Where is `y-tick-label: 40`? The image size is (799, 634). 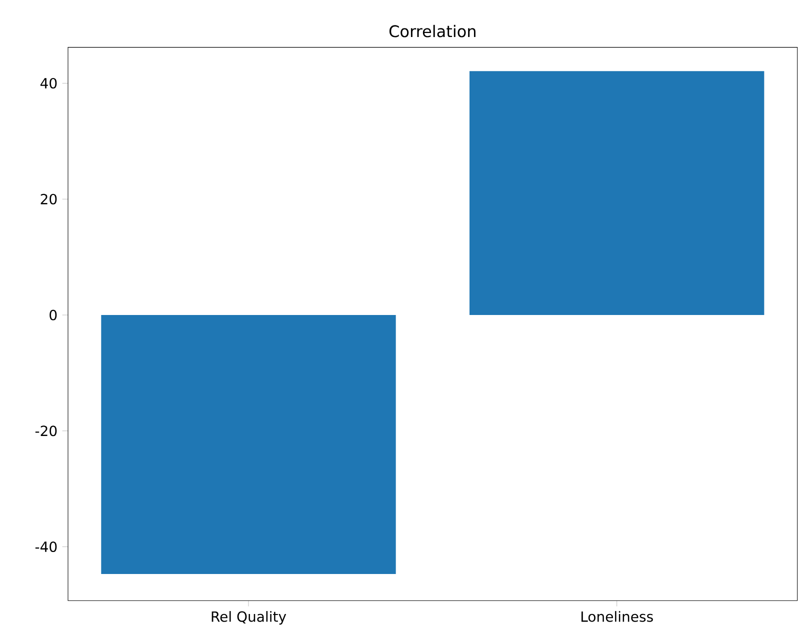 y-tick-label: 40 is located at coordinates (48, 83).